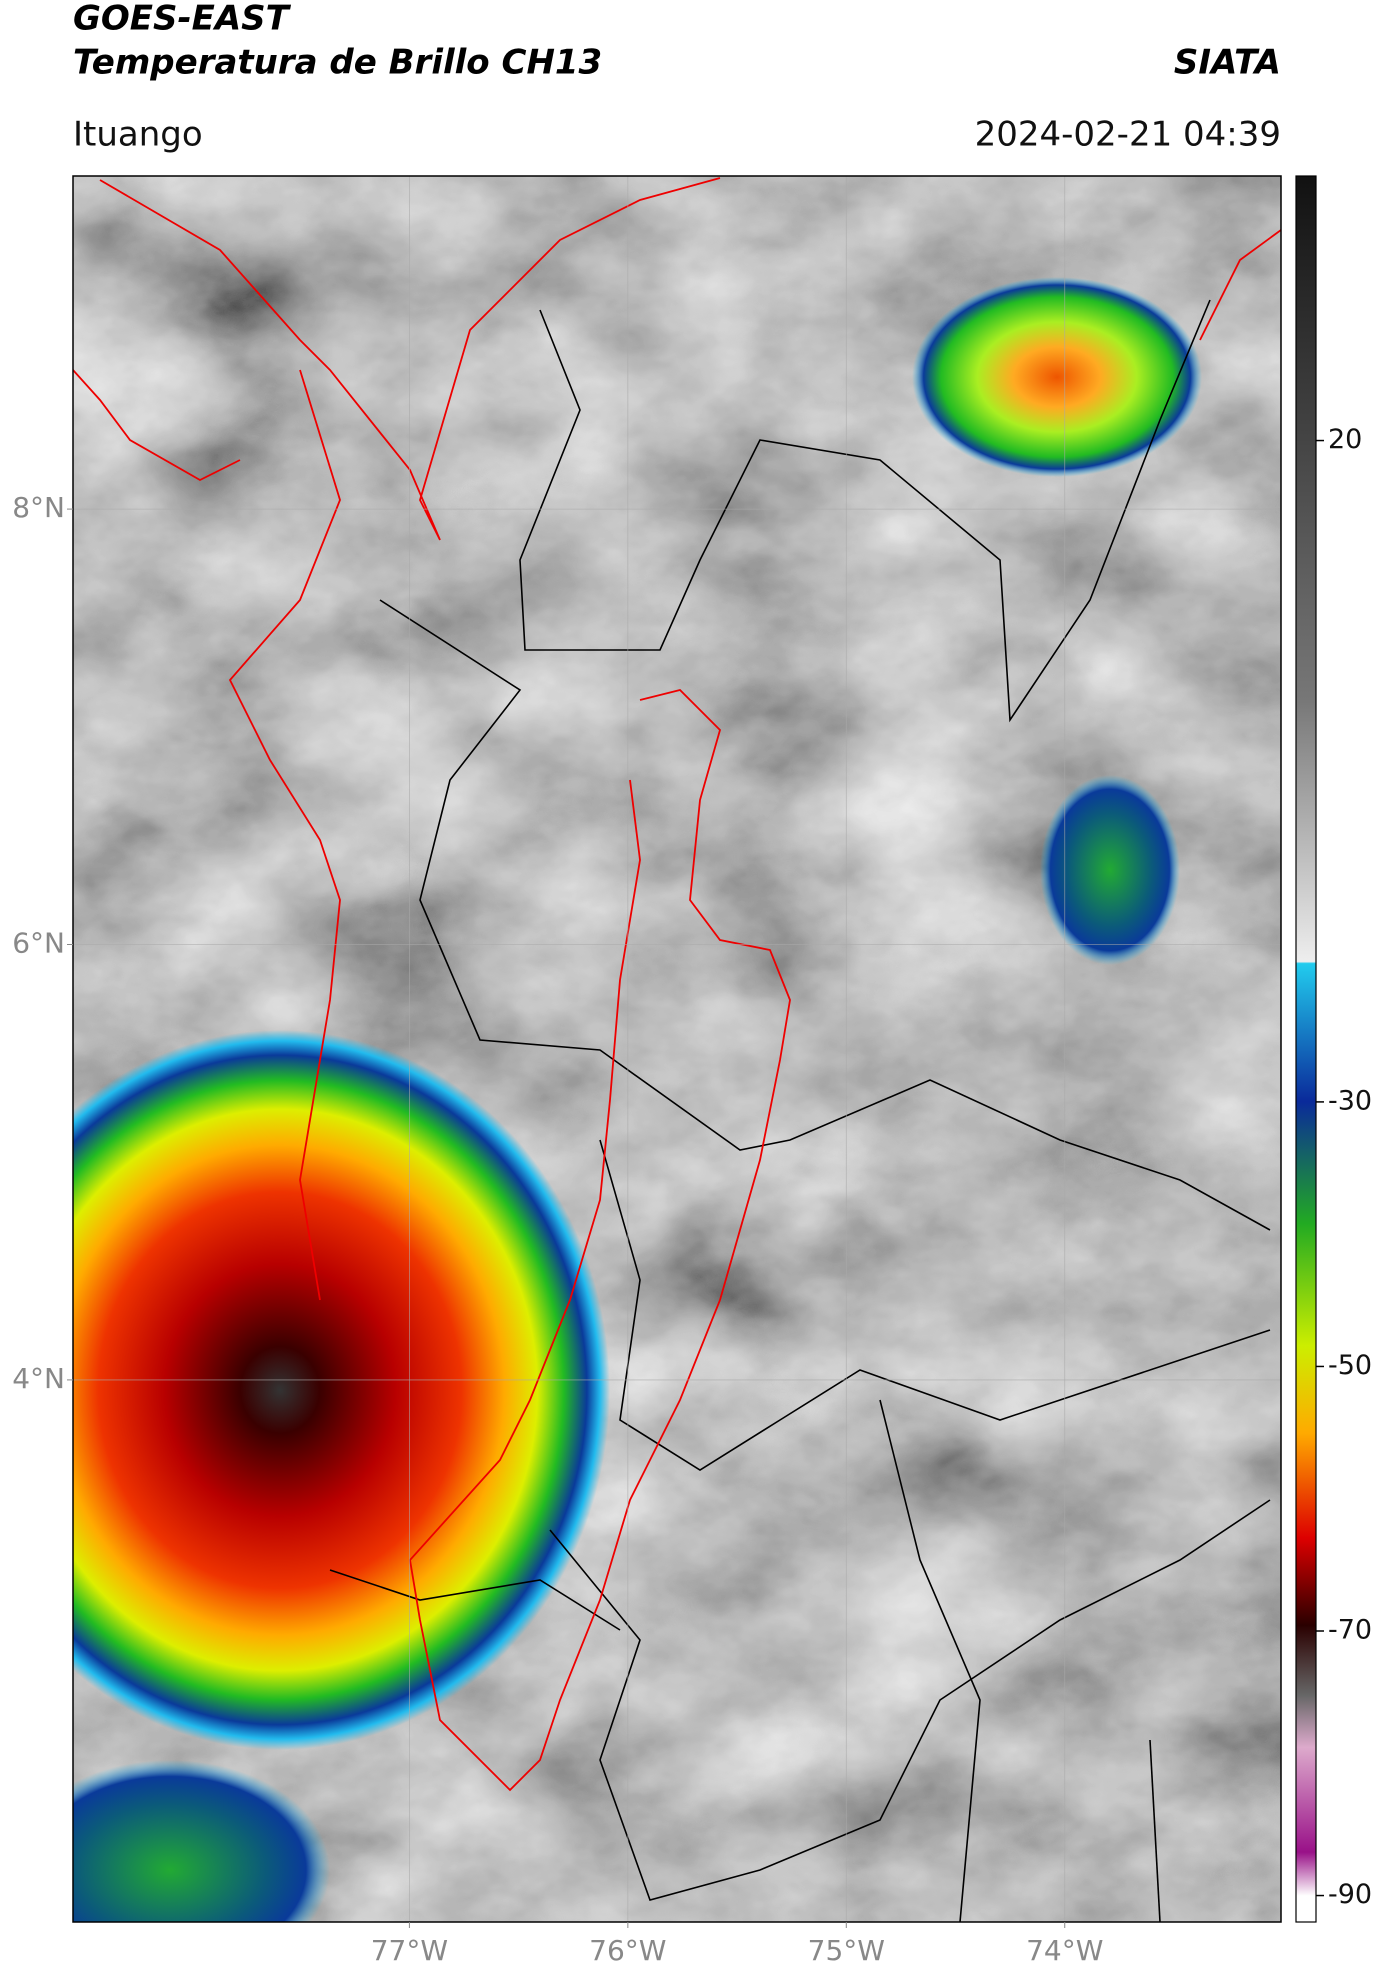  I want to click on colorbar, so click(1306, 1049).